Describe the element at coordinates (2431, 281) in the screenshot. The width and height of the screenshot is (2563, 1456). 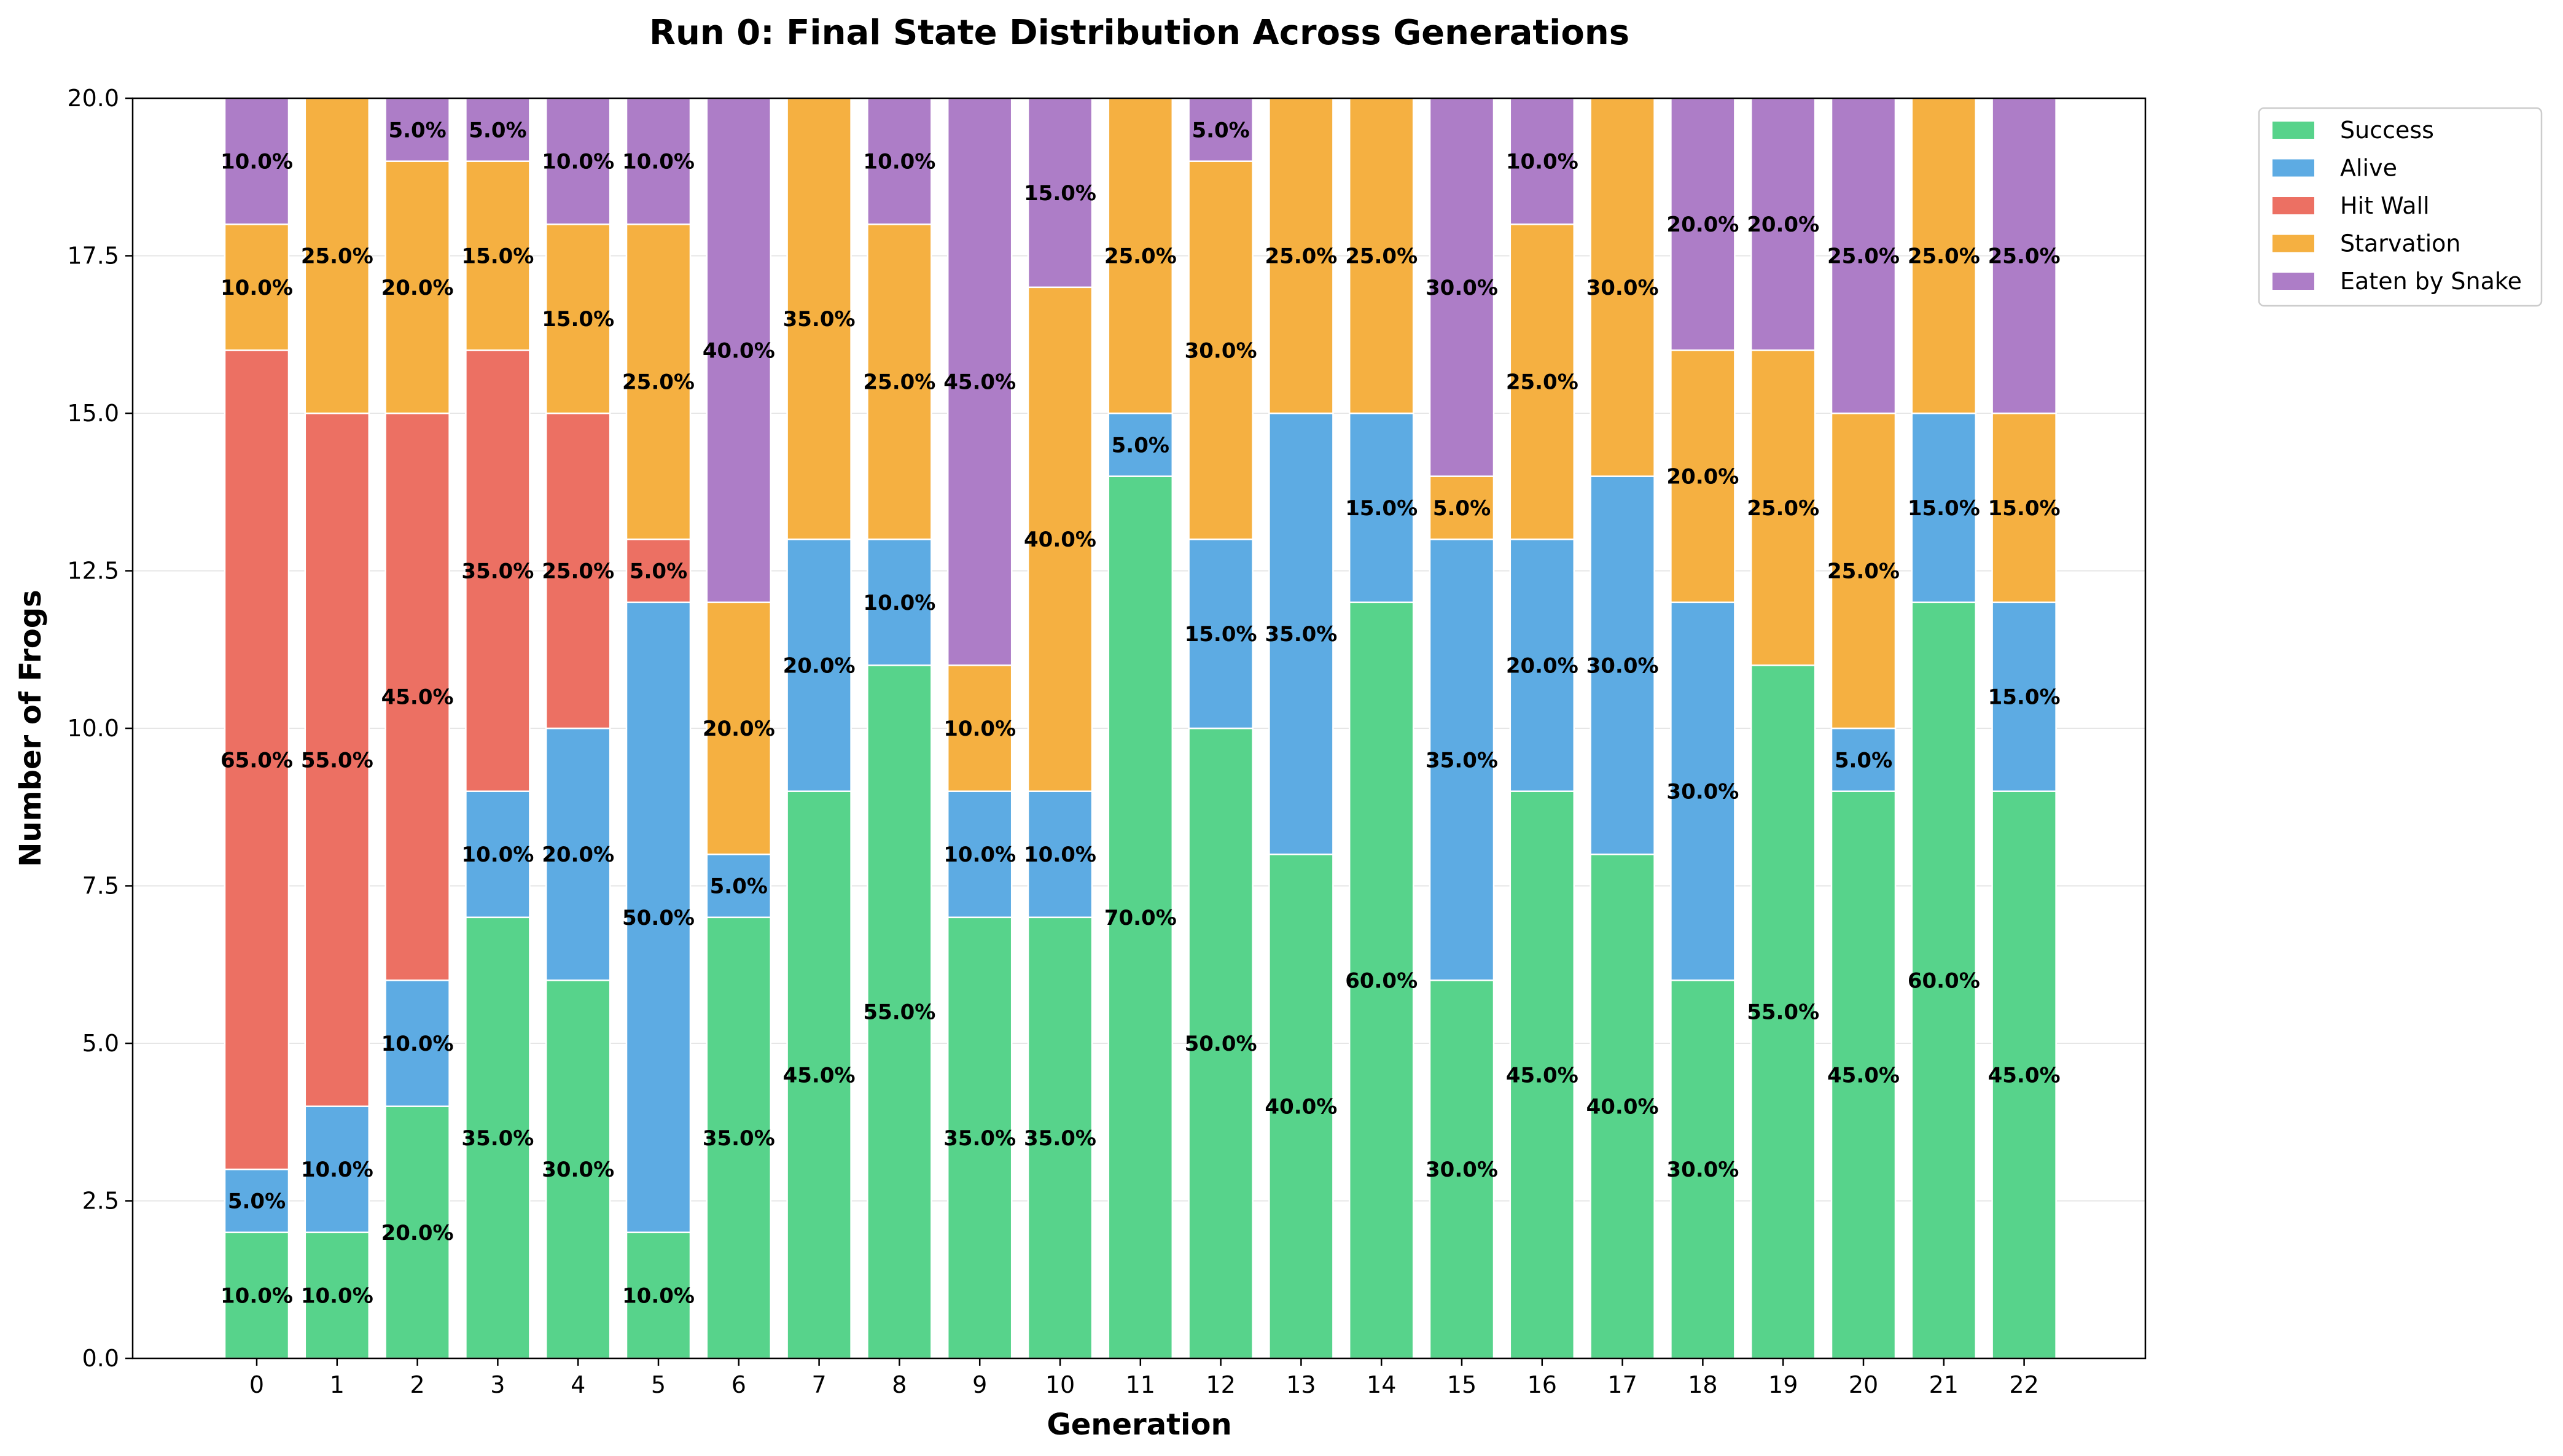
I see `legend-label: Eaten by Snake` at that location.